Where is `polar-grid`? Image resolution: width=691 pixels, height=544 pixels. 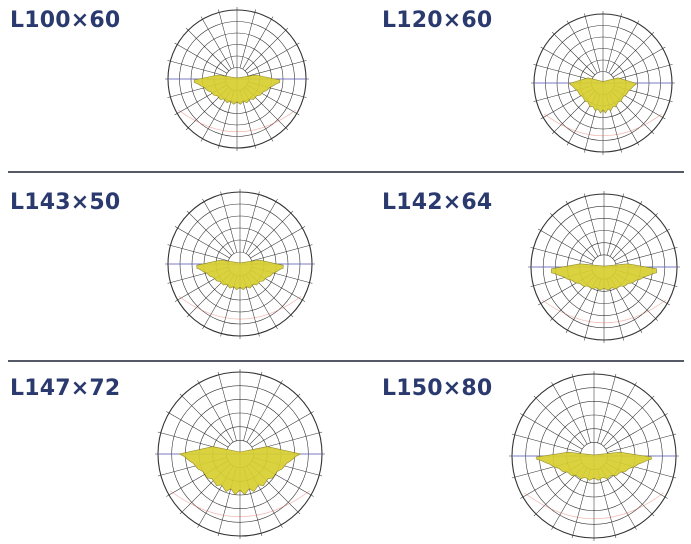
polar-grid is located at coordinates (603, 83).